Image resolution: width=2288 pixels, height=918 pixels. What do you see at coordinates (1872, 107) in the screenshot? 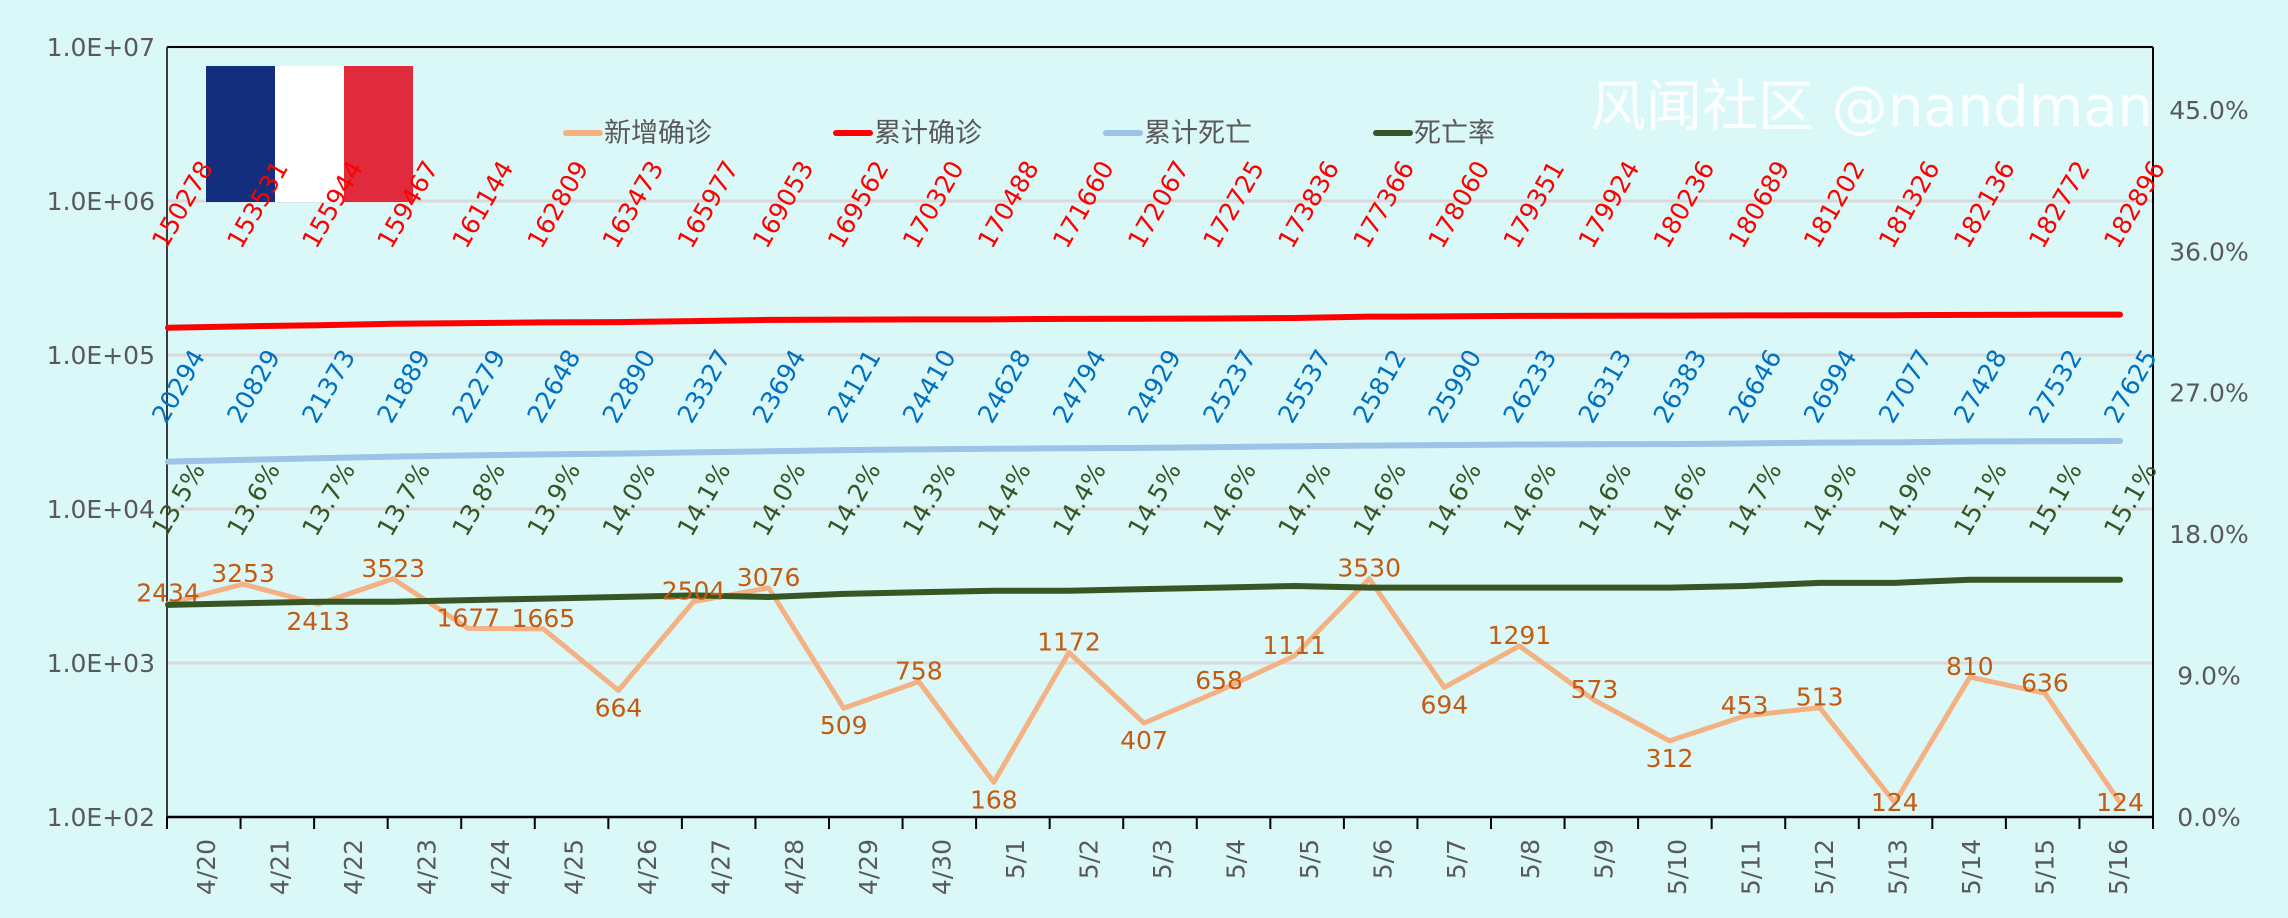
I see `watermark: 风闻社区 @nandman` at bounding box center [1872, 107].